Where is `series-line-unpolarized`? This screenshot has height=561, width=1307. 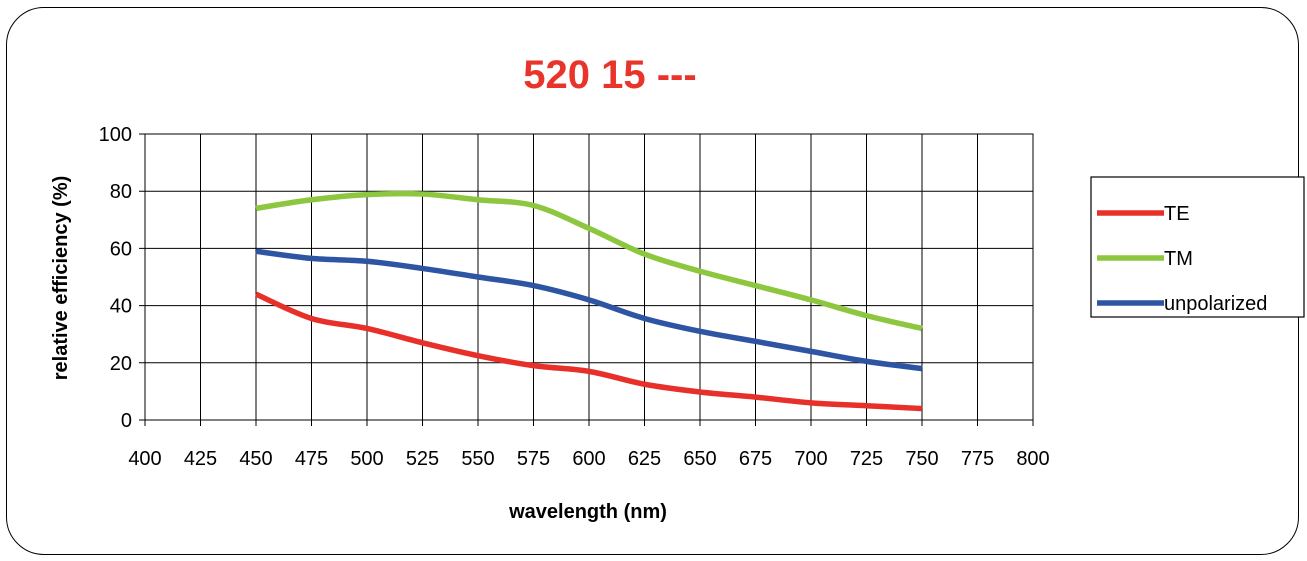 series-line-unpolarized is located at coordinates (589, 310).